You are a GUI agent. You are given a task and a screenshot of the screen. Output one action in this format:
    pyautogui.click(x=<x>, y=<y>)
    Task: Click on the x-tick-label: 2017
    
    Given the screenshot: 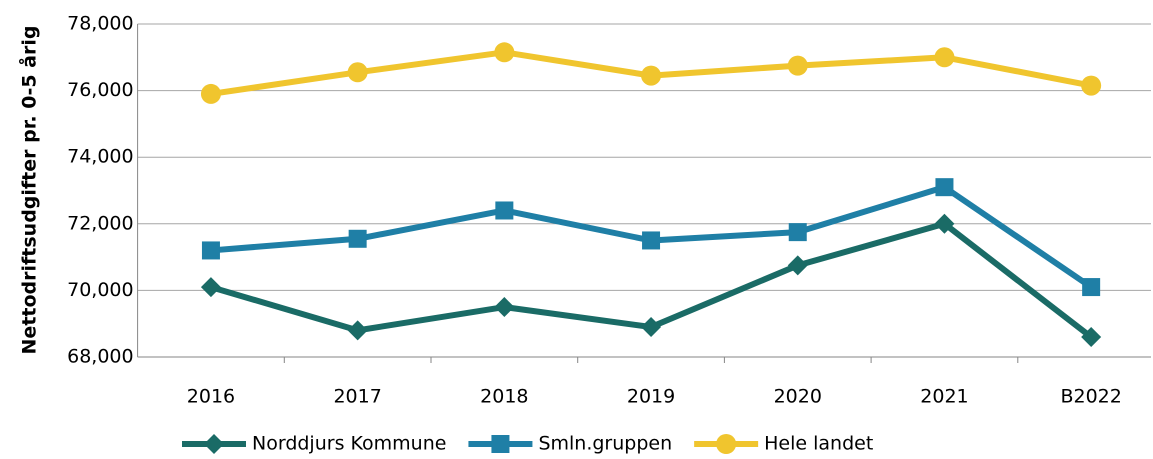 What is the action you would take?
    pyautogui.click(x=357, y=397)
    